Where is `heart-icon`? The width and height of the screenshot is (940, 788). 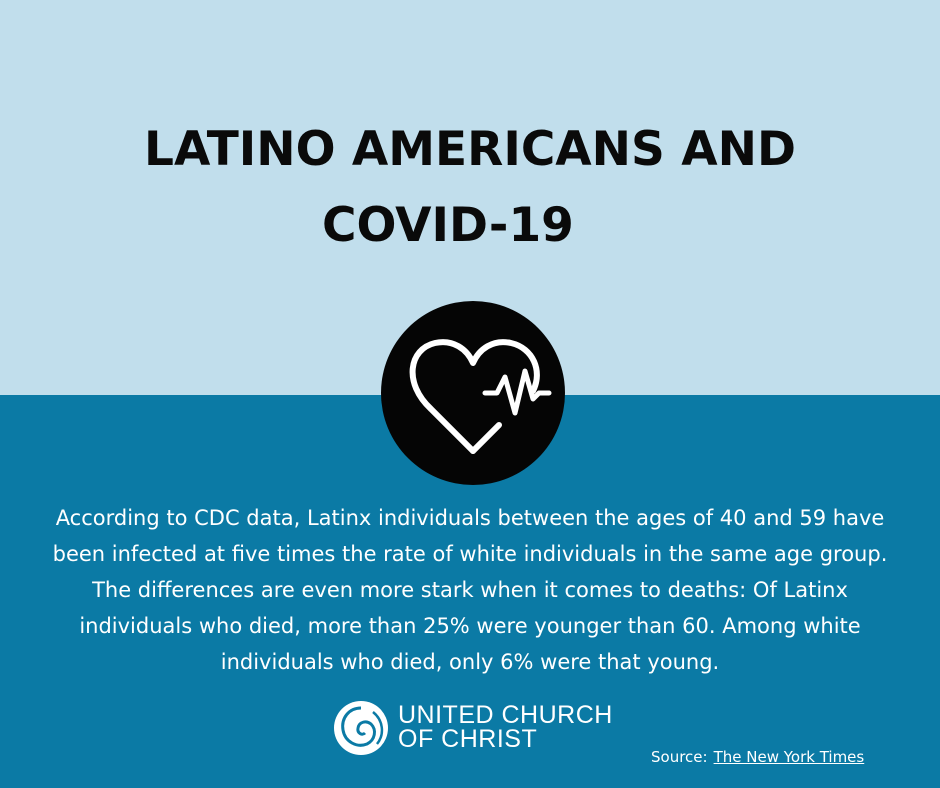 heart-icon is located at coordinates (473, 393).